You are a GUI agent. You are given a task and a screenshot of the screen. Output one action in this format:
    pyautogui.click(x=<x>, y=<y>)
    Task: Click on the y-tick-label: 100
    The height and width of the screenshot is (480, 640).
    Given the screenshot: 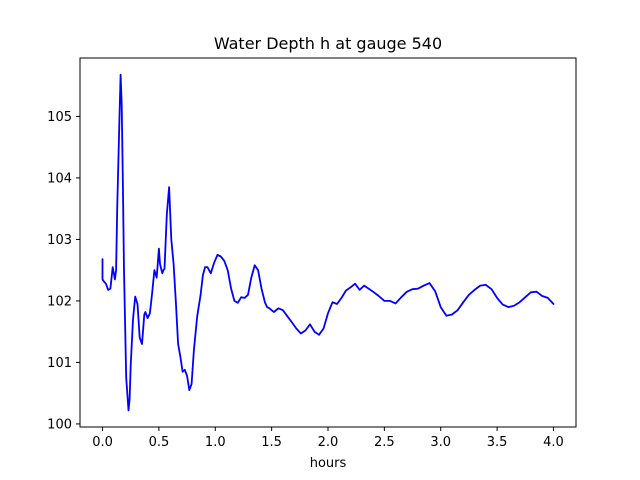 What is the action you would take?
    pyautogui.click(x=59, y=424)
    